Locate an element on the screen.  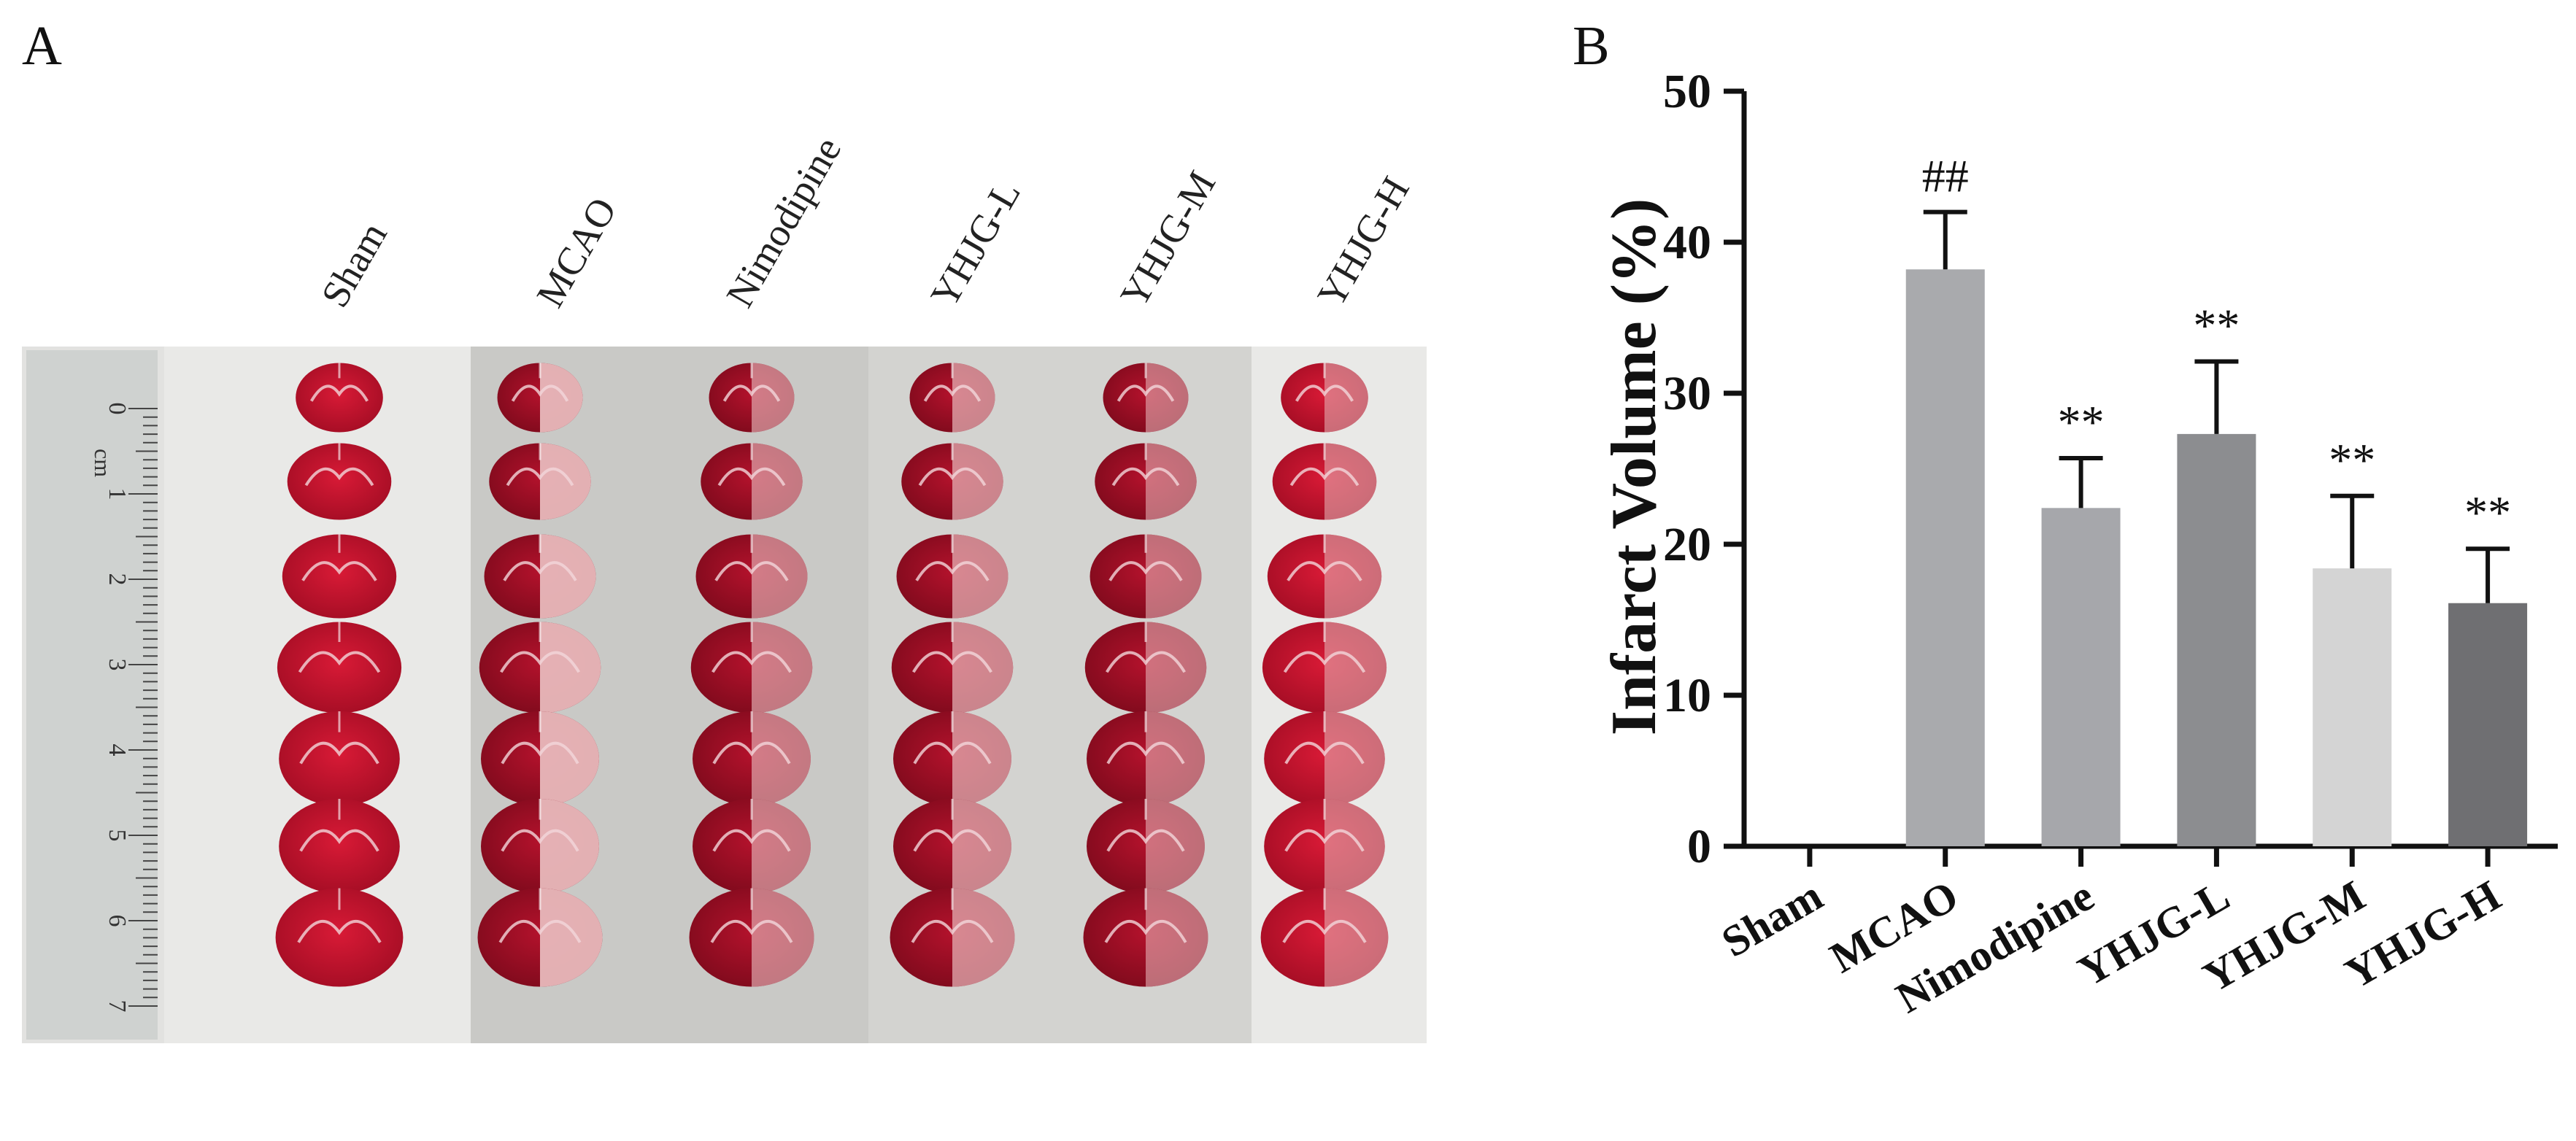
ruler-number: 7 is located at coordinates (117, 1006).